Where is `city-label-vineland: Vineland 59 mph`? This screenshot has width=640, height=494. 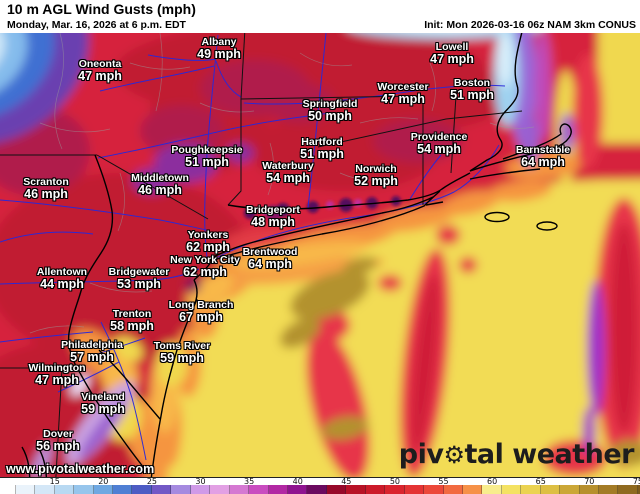
city-label-vineland: Vineland 59 mph is located at coordinates (103, 404).